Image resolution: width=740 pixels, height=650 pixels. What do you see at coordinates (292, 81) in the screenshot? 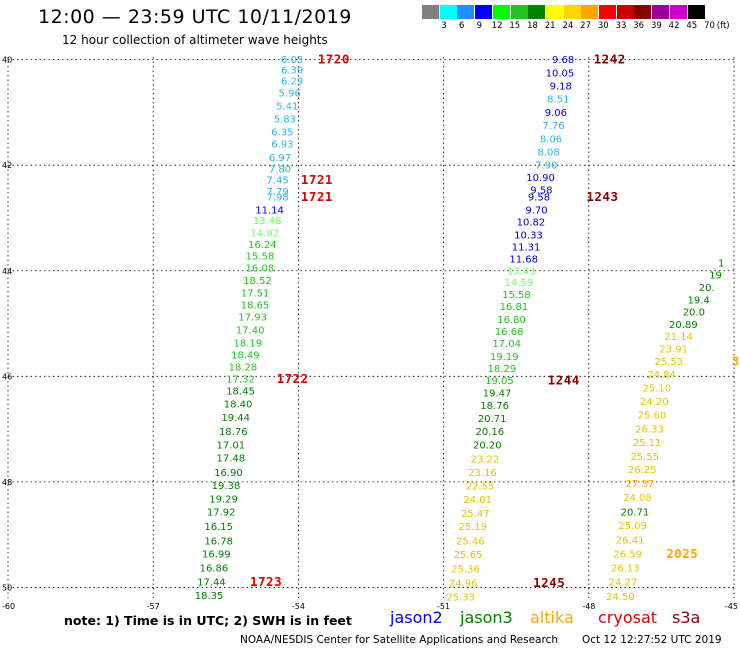
I see `wave-height-value: 6.29` at bounding box center [292, 81].